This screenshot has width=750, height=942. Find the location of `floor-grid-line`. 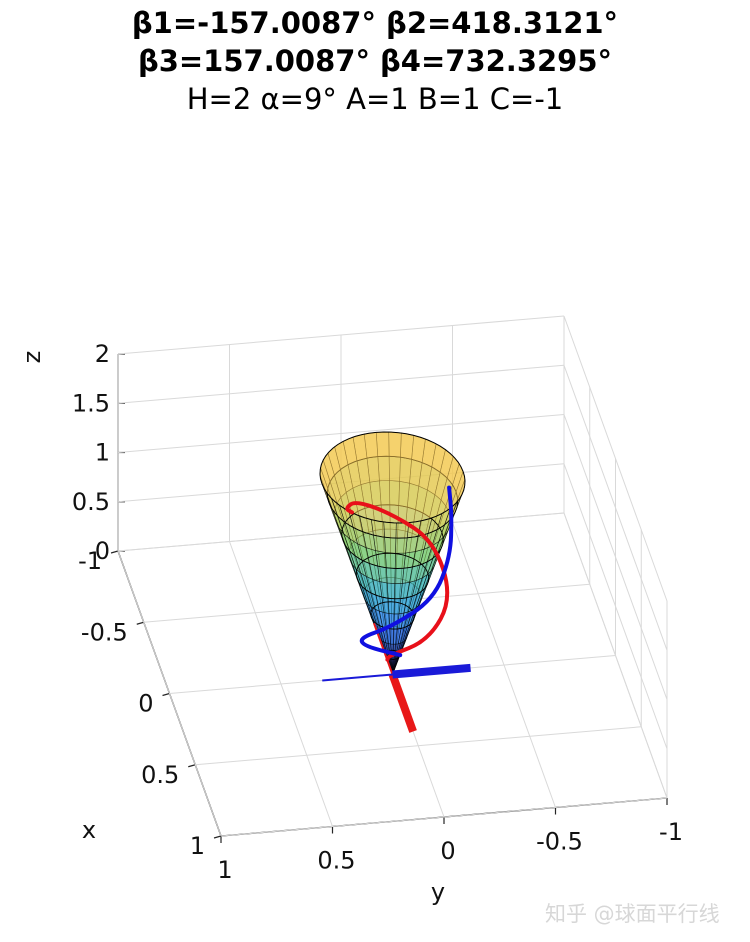

floor-grid-line is located at coordinates (504, 665).